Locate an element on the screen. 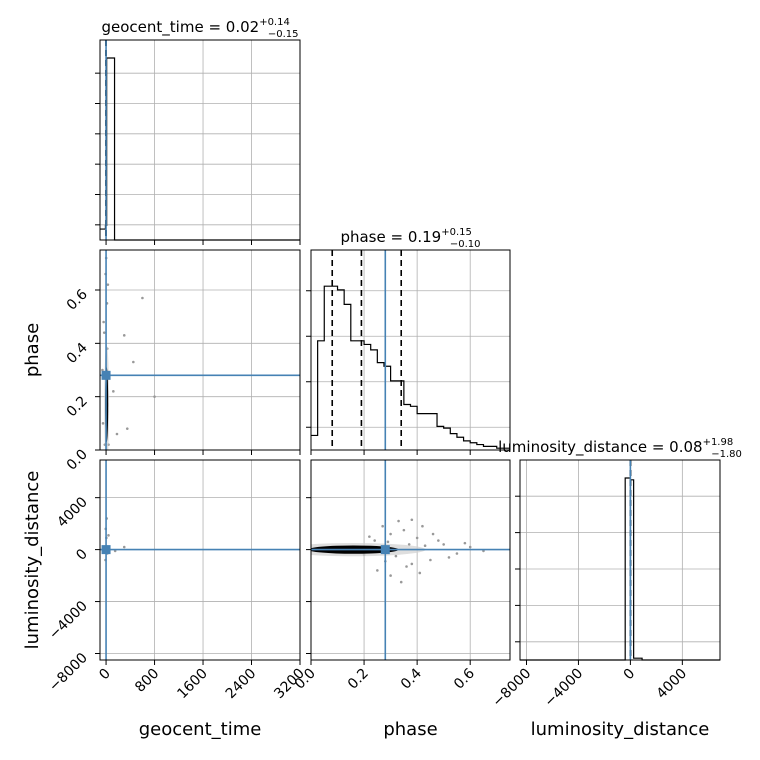  title-text: phase = 0.19 is located at coordinates (390, 237).